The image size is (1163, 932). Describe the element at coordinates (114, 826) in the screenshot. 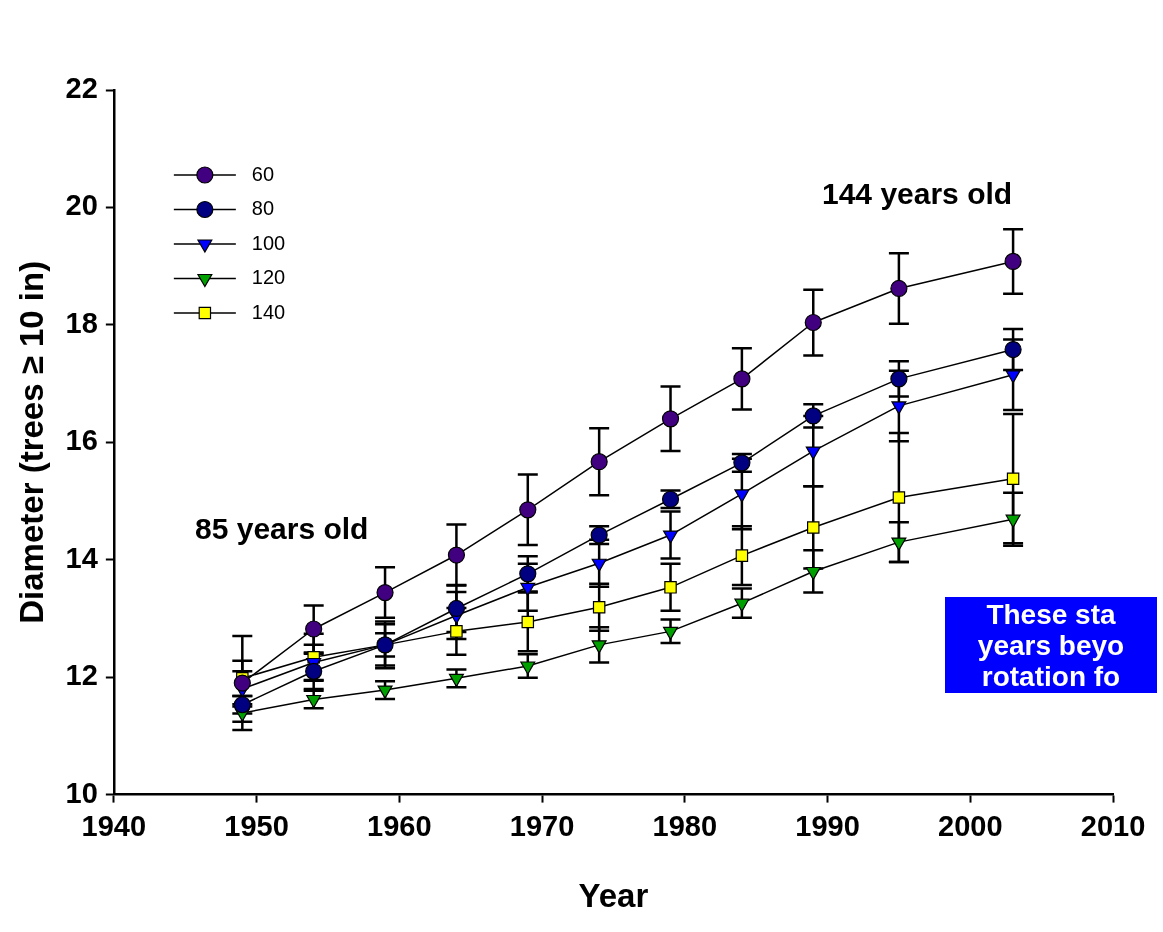

I see `x-tick-label: 1940` at that location.